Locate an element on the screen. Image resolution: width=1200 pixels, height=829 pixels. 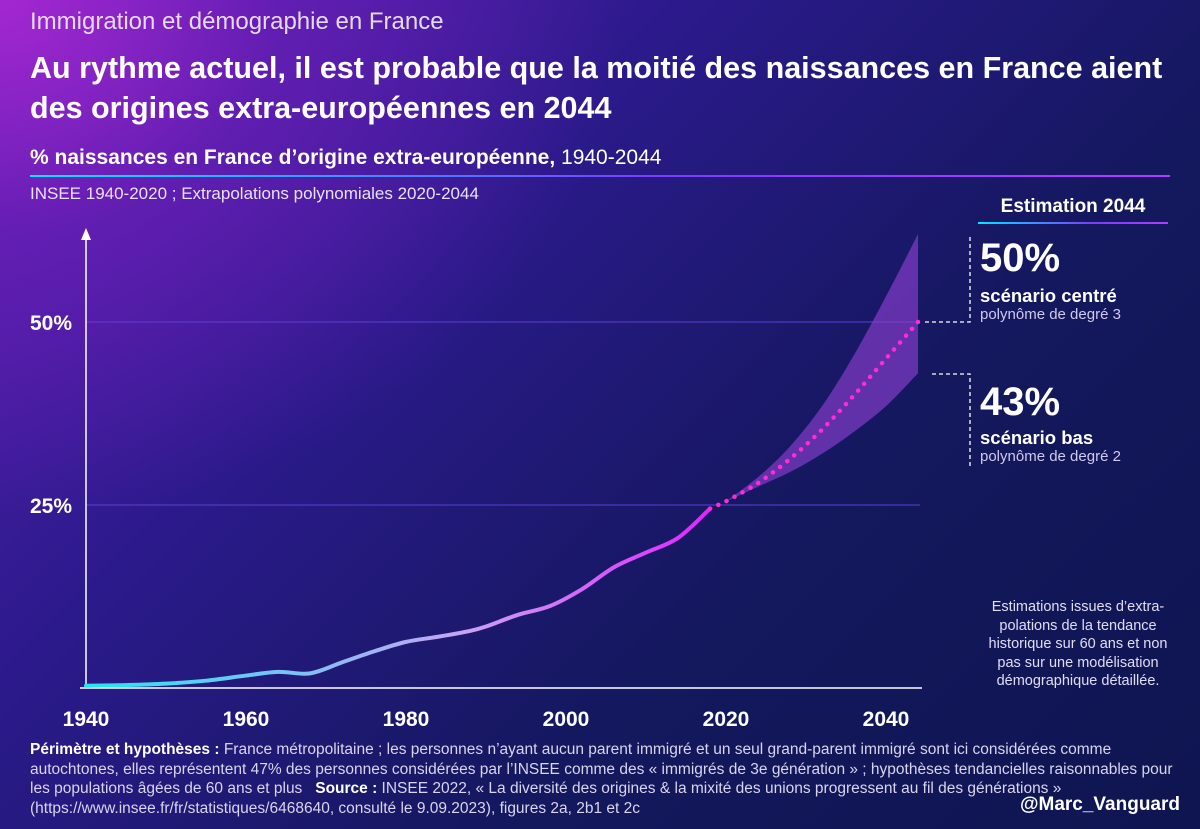
bas-value: 43% is located at coordinates (1020, 402).